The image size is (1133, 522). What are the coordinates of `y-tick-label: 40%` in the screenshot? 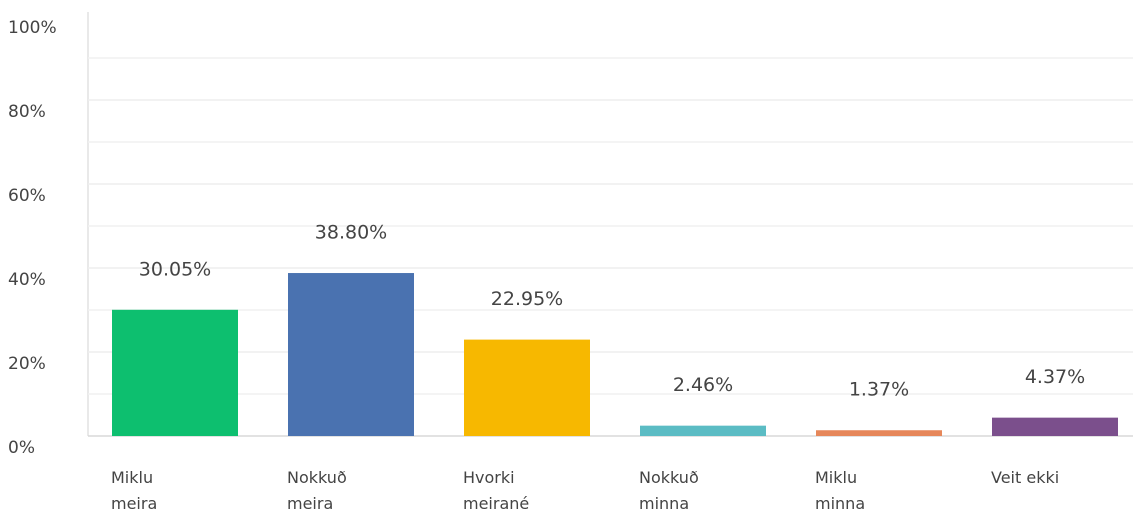 It's located at (27, 280).